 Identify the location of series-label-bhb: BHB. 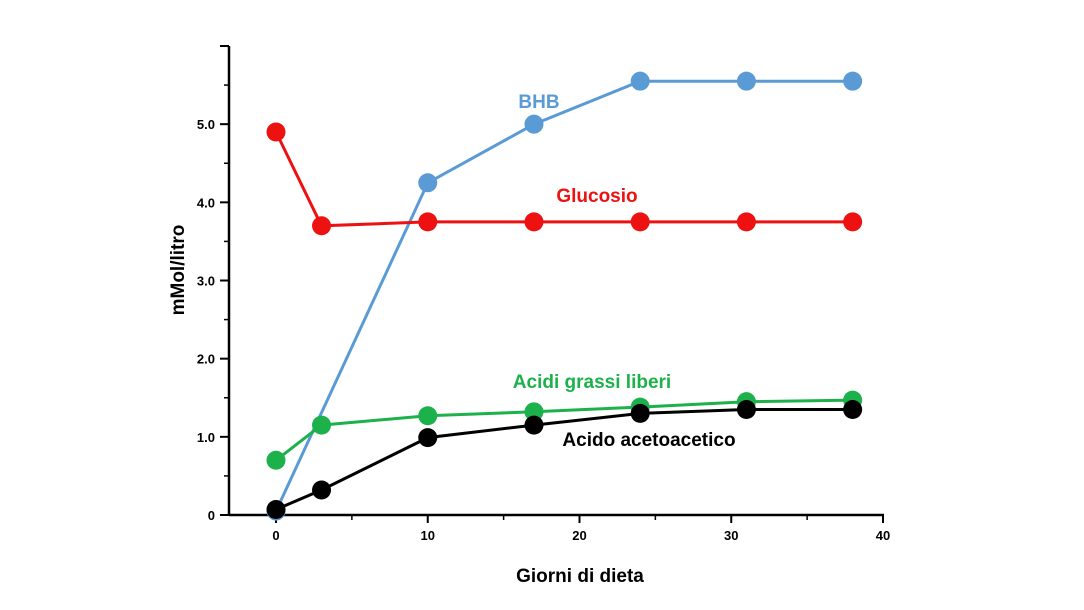
(538, 102).